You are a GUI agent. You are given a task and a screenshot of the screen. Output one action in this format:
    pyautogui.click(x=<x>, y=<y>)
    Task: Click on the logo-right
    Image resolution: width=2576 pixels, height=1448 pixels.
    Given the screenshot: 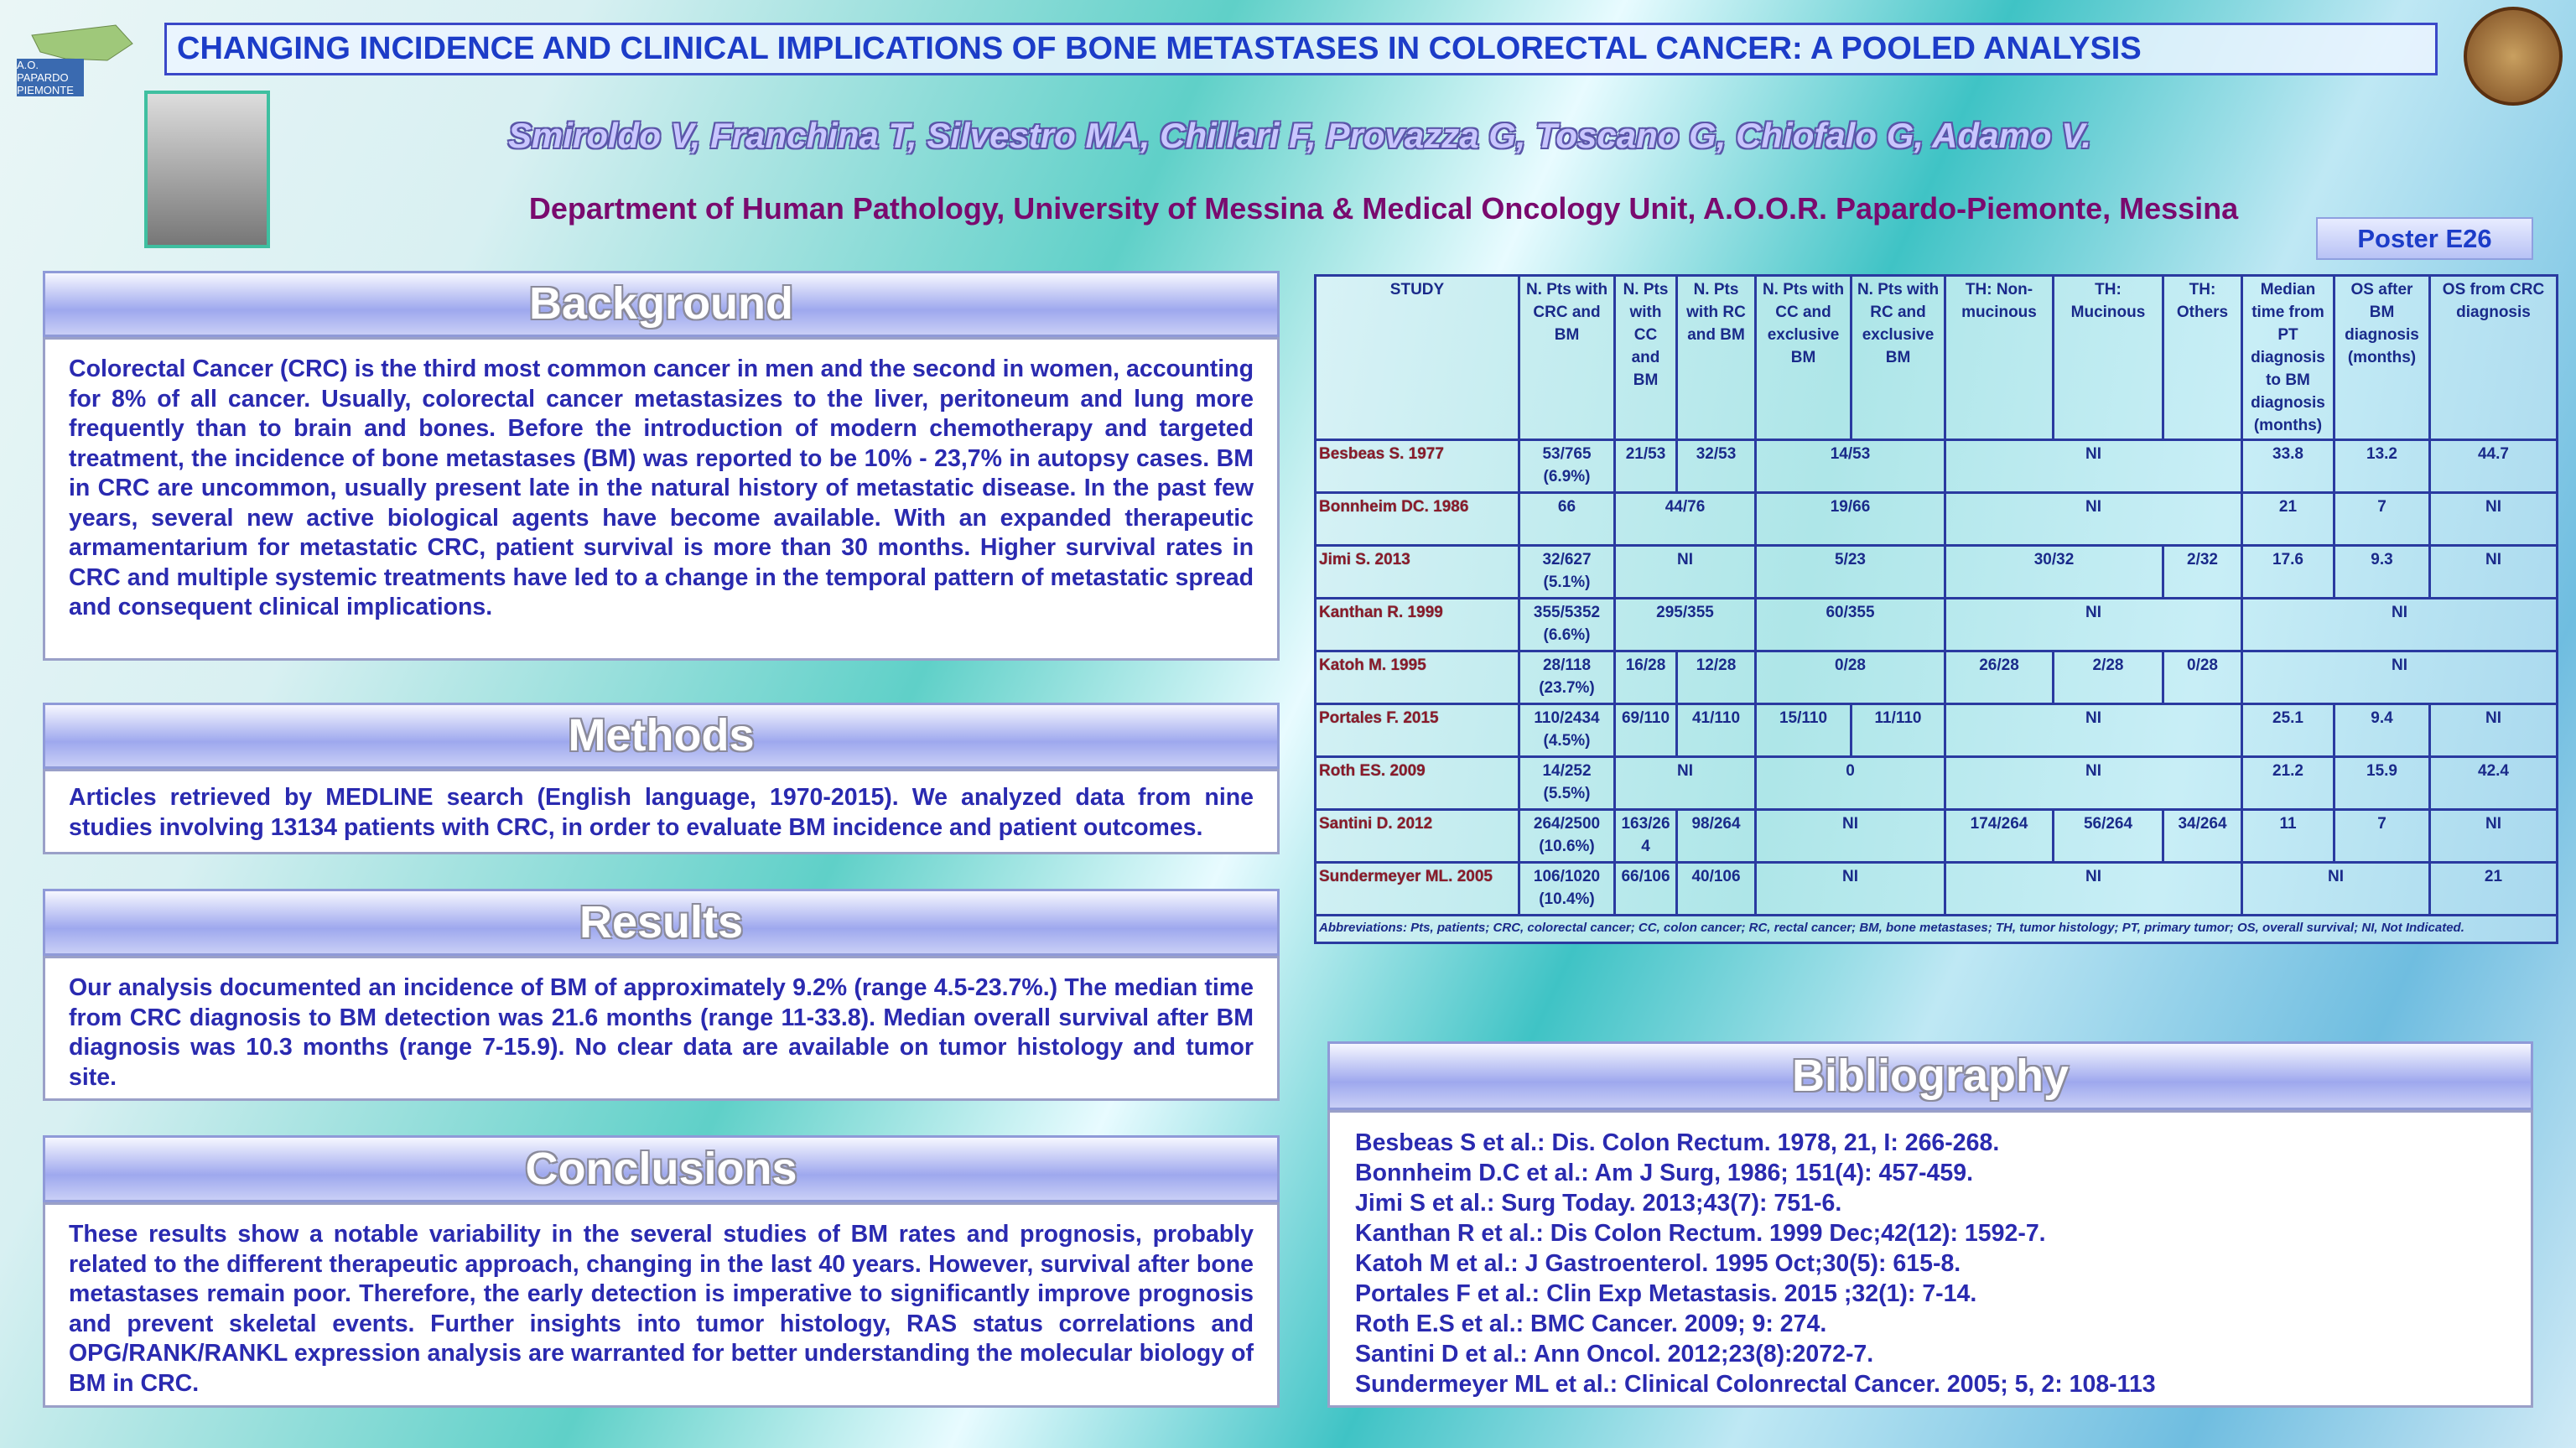 What is the action you would take?
    pyautogui.click(x=2513, y=56)
    